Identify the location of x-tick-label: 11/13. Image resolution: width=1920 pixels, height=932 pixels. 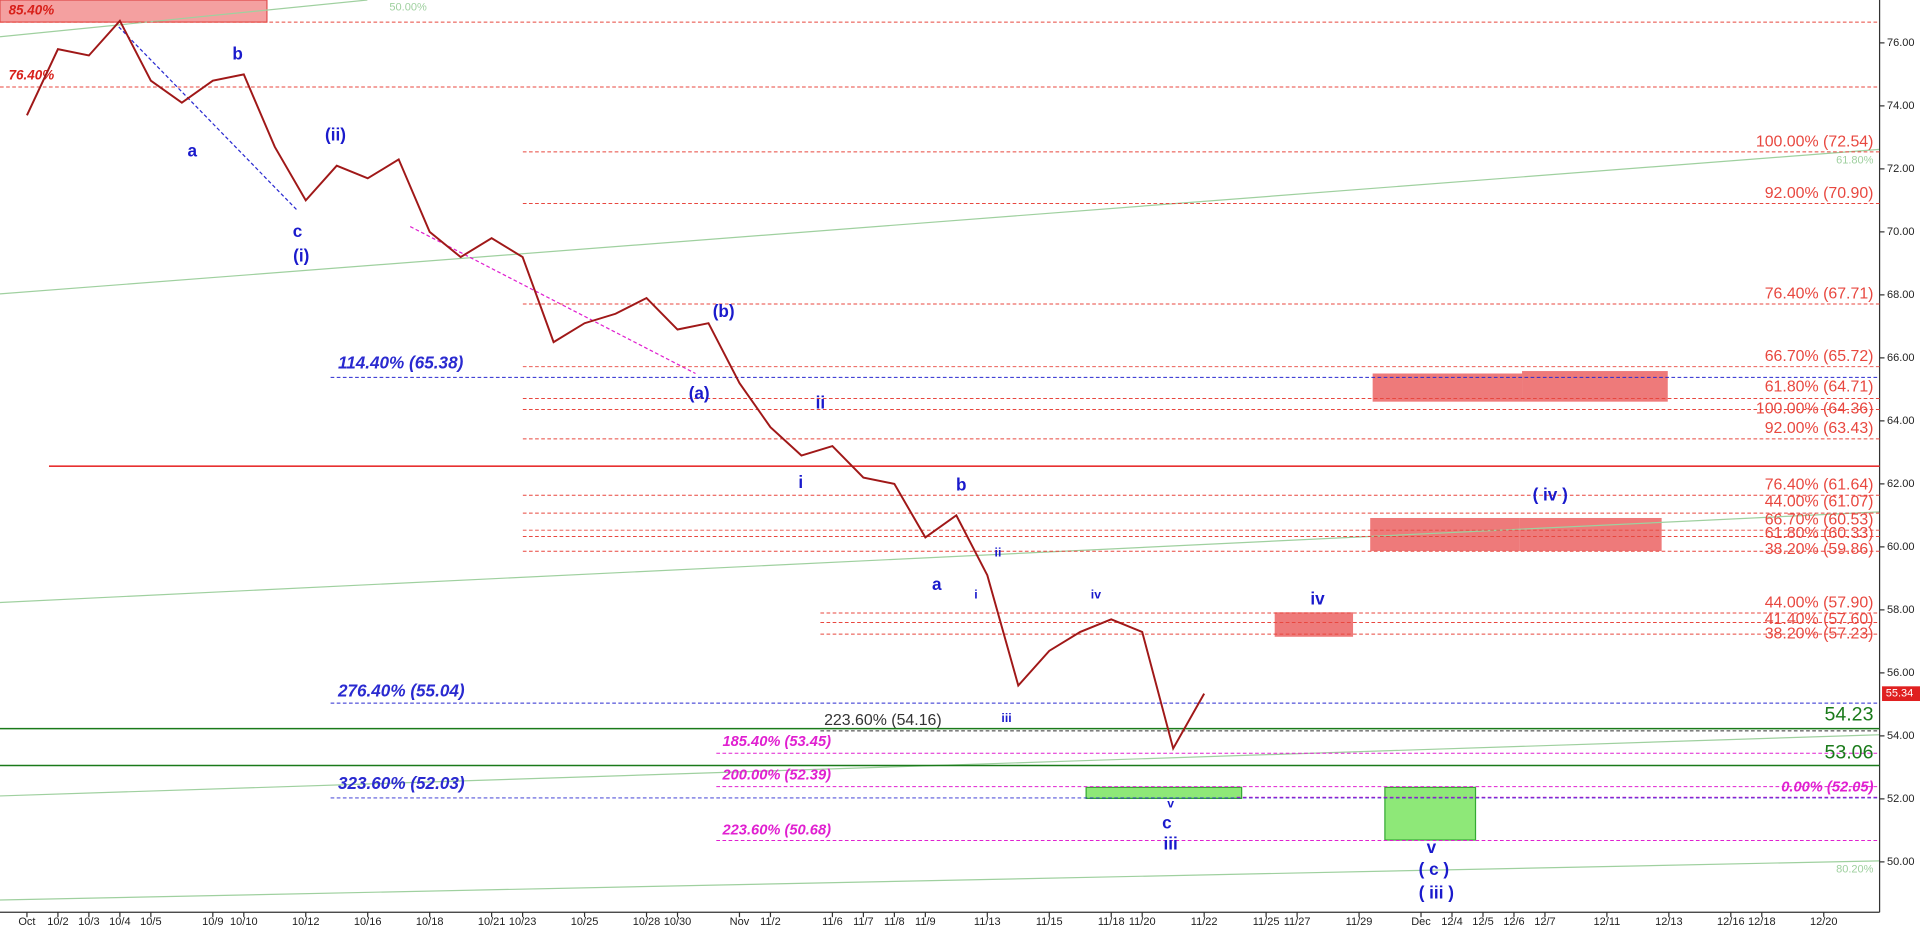
(987, 921).